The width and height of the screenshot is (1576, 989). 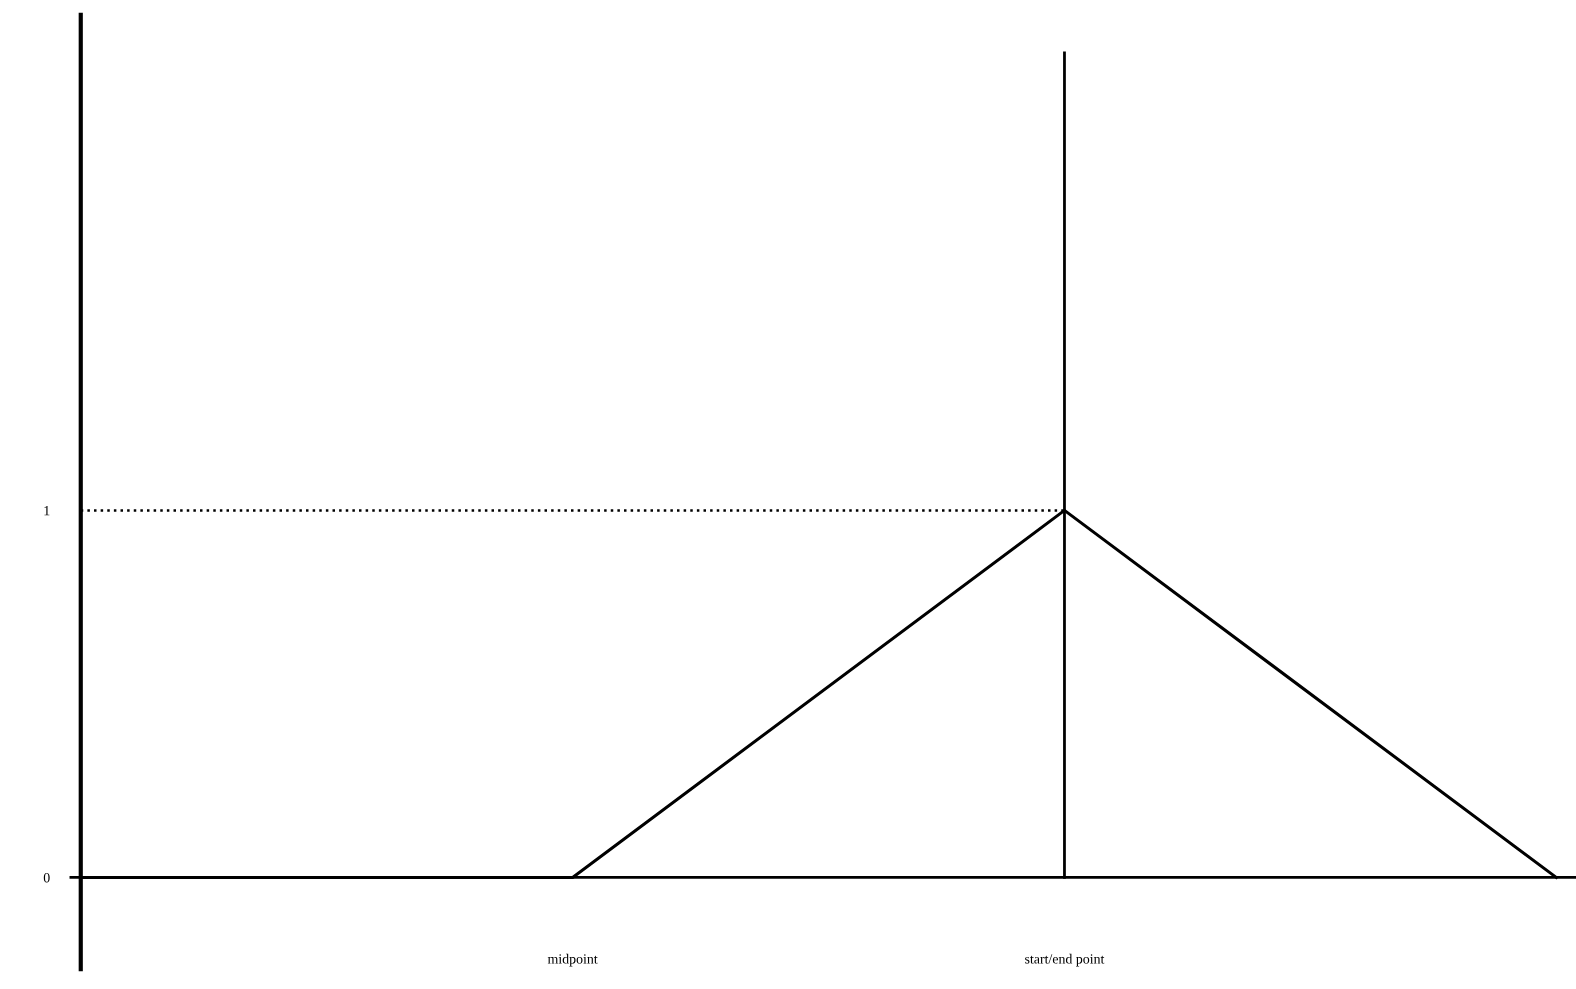 What do you see at coordinates (572, 960) in the screenshot?
I see `x-tick-label: midpoint` at bounding box center [572, 960].